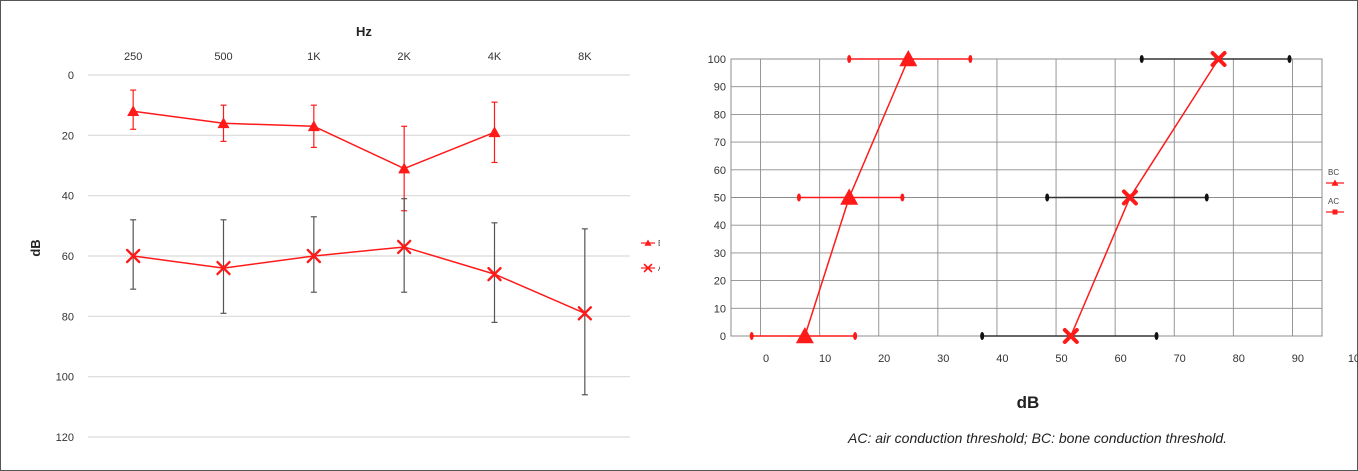 This screenshot has height=471, width=1358. Describe the element at coordinates (495, 57) in the screenshot. I see `x-tick-label: 4K` at that location.